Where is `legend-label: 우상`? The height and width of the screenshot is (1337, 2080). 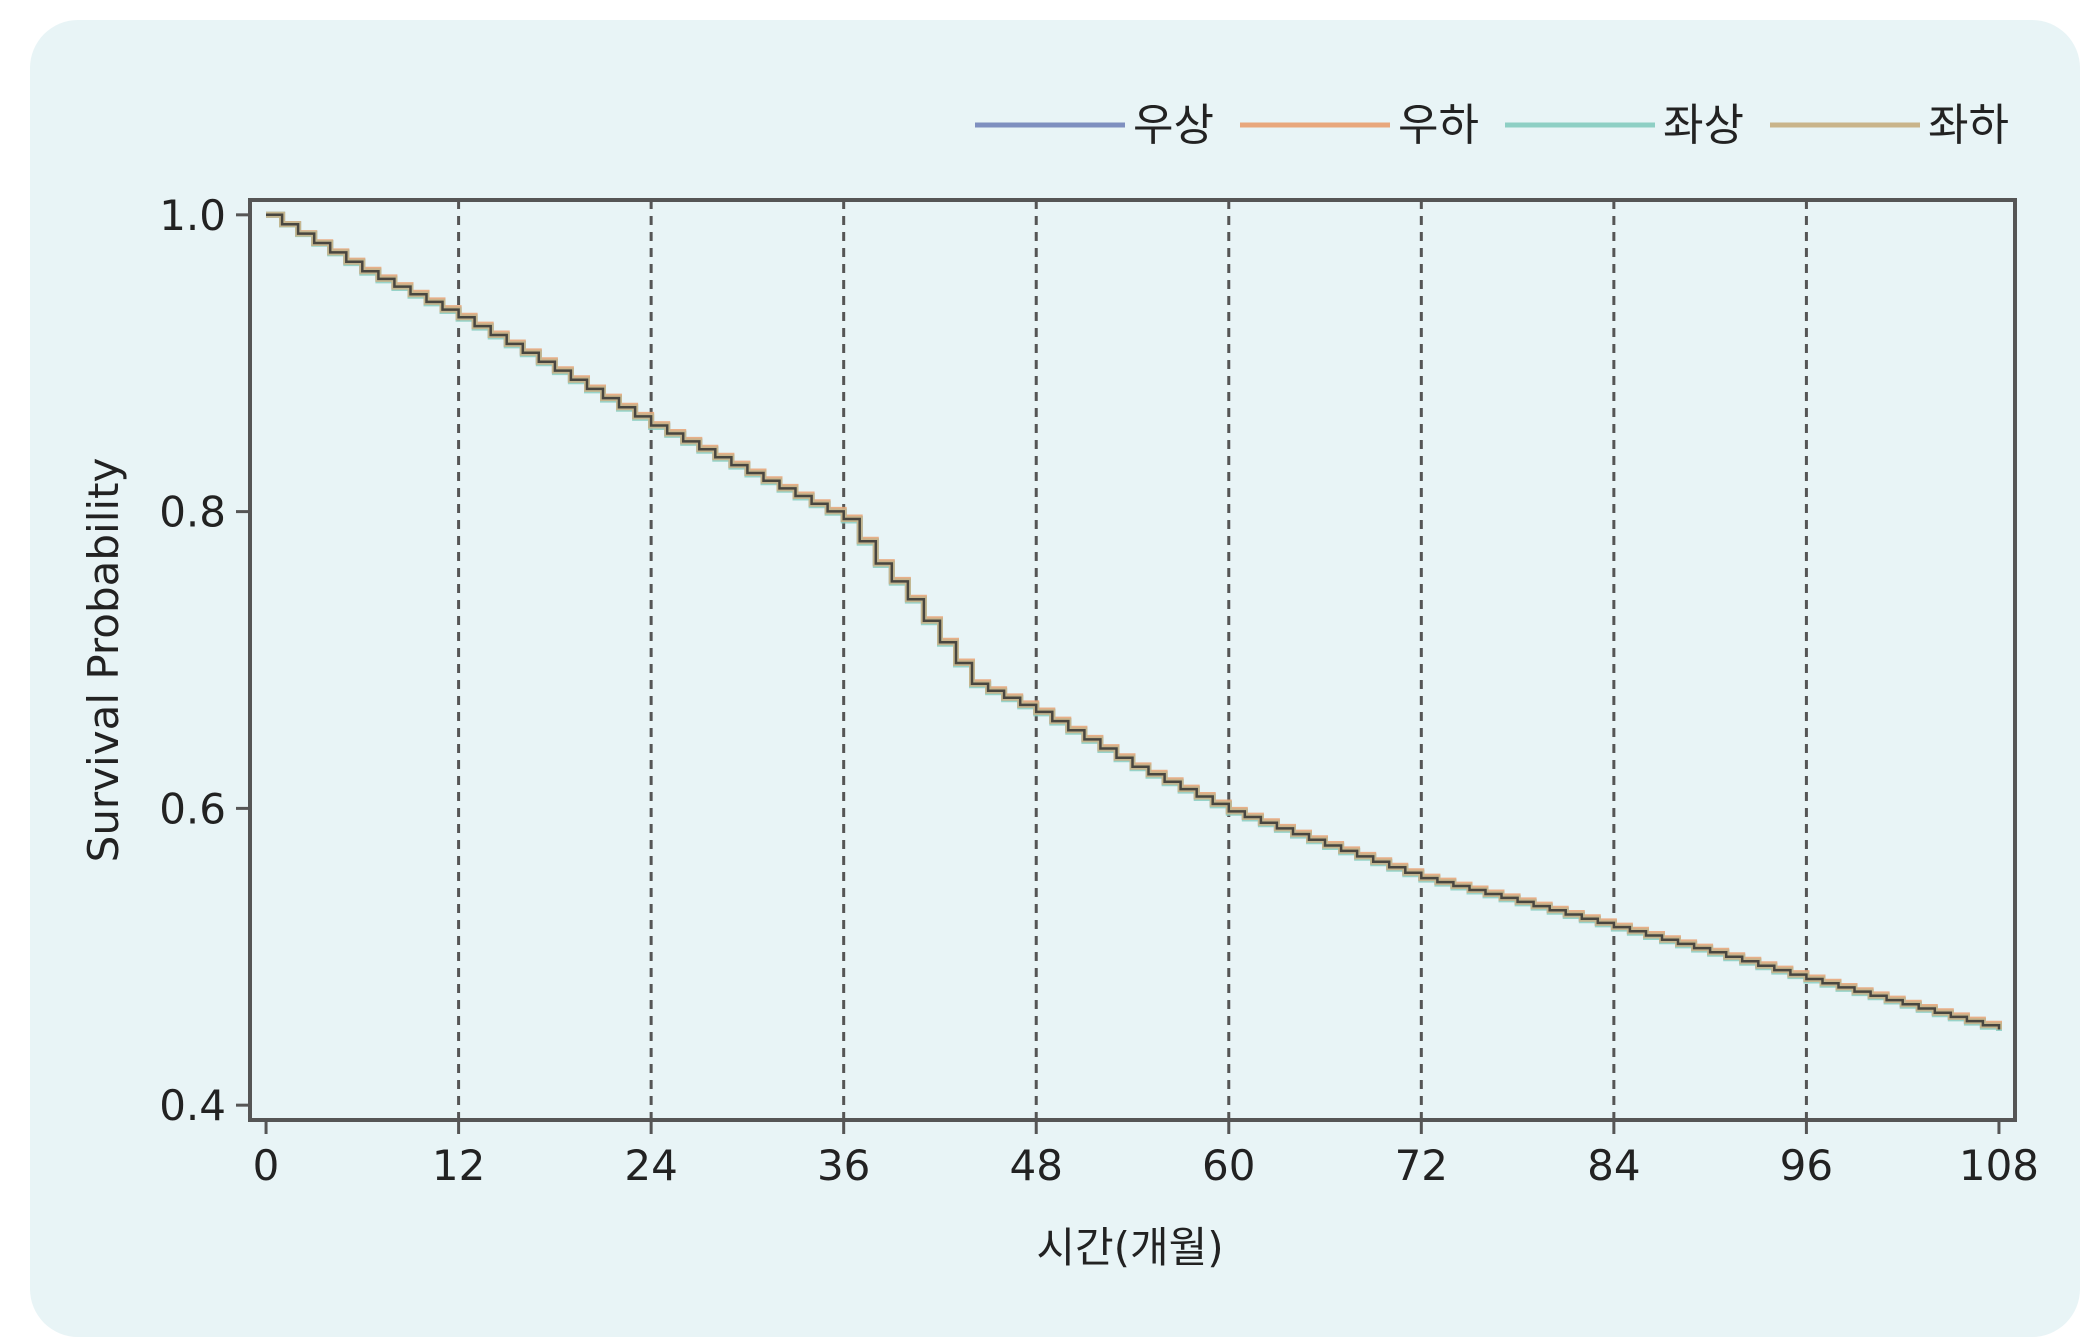 legend-label: 우상 is located at coordinates (1173, 125).